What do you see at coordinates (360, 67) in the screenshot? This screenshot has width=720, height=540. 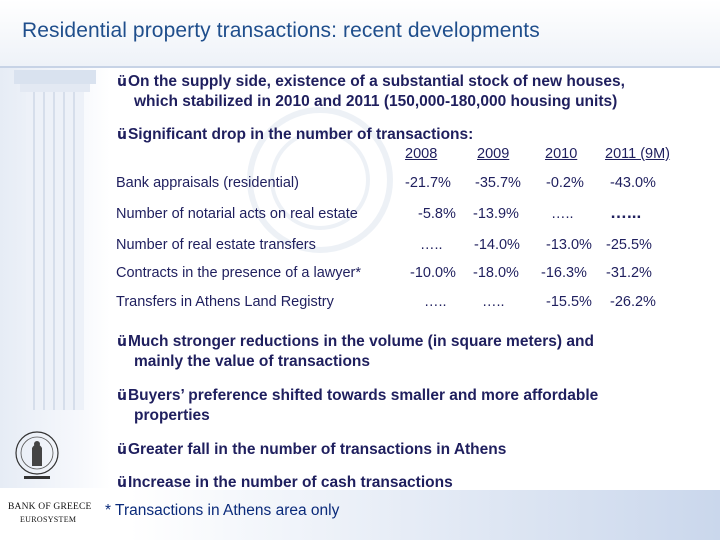 I see `header-divider` at bounding box center [360, 67].